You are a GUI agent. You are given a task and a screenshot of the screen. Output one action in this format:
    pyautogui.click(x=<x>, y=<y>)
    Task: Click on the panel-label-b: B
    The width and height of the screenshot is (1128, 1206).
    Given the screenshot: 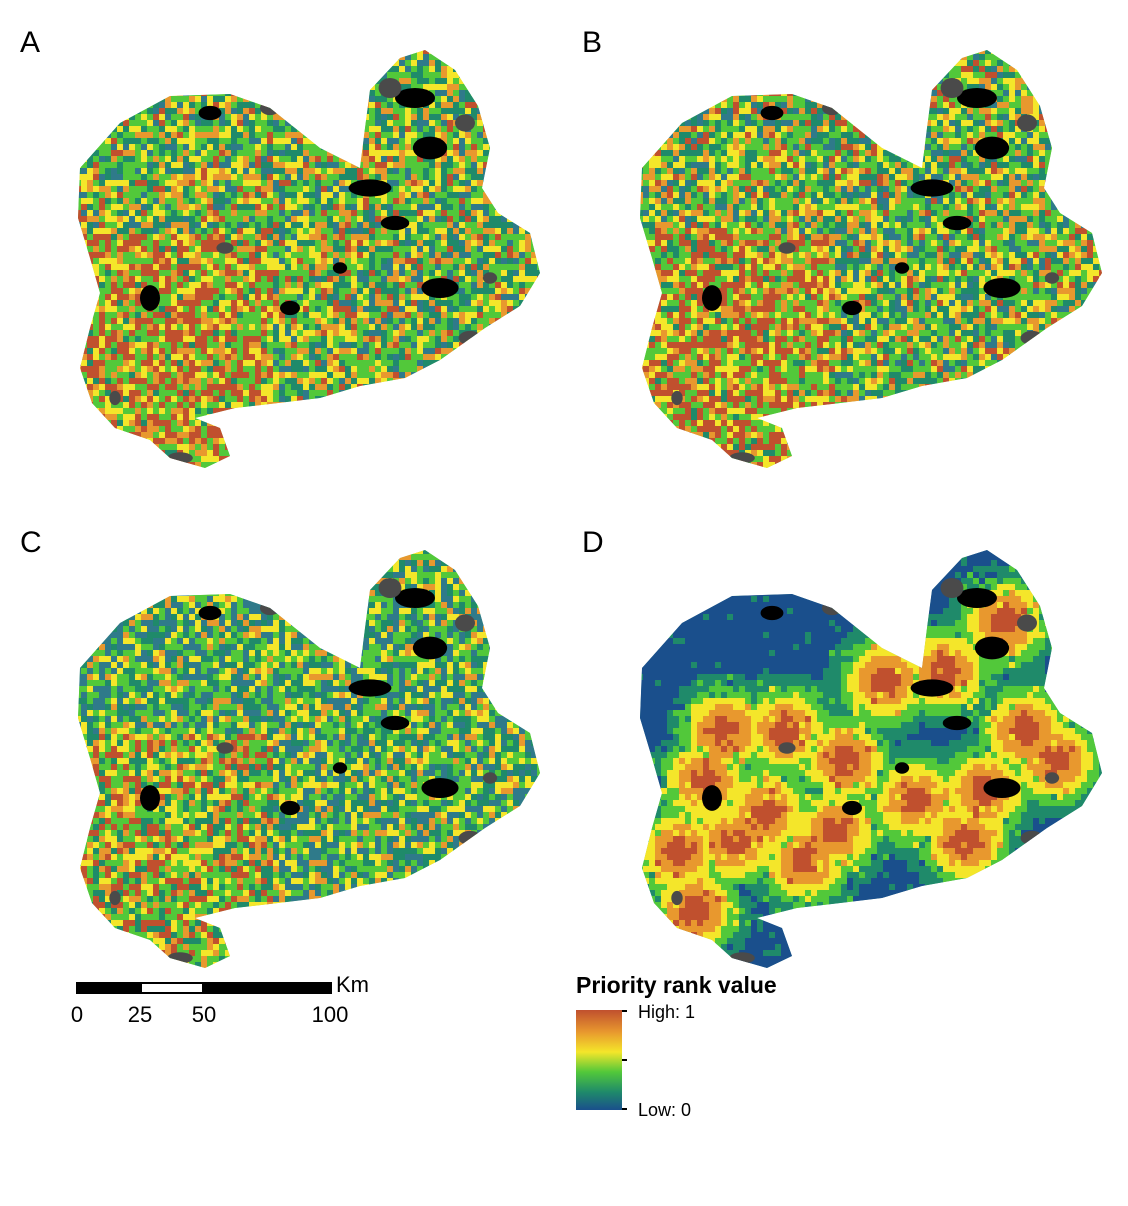 What is the action you would take?
    pyautogui.click(x=592, y=43)
    